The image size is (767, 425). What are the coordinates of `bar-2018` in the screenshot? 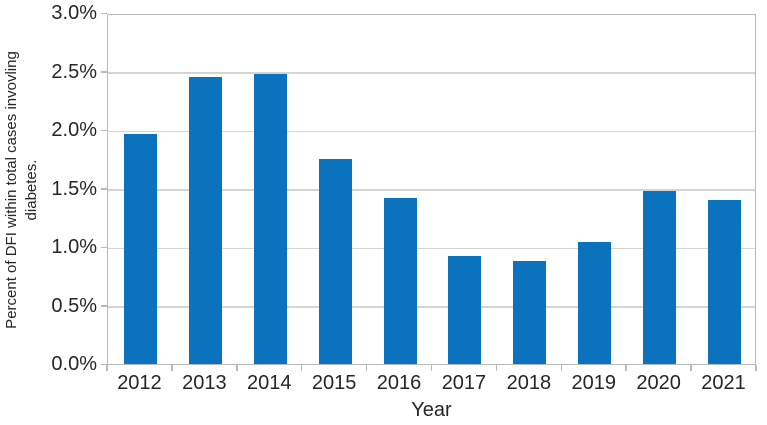 It's located at (530, 312).